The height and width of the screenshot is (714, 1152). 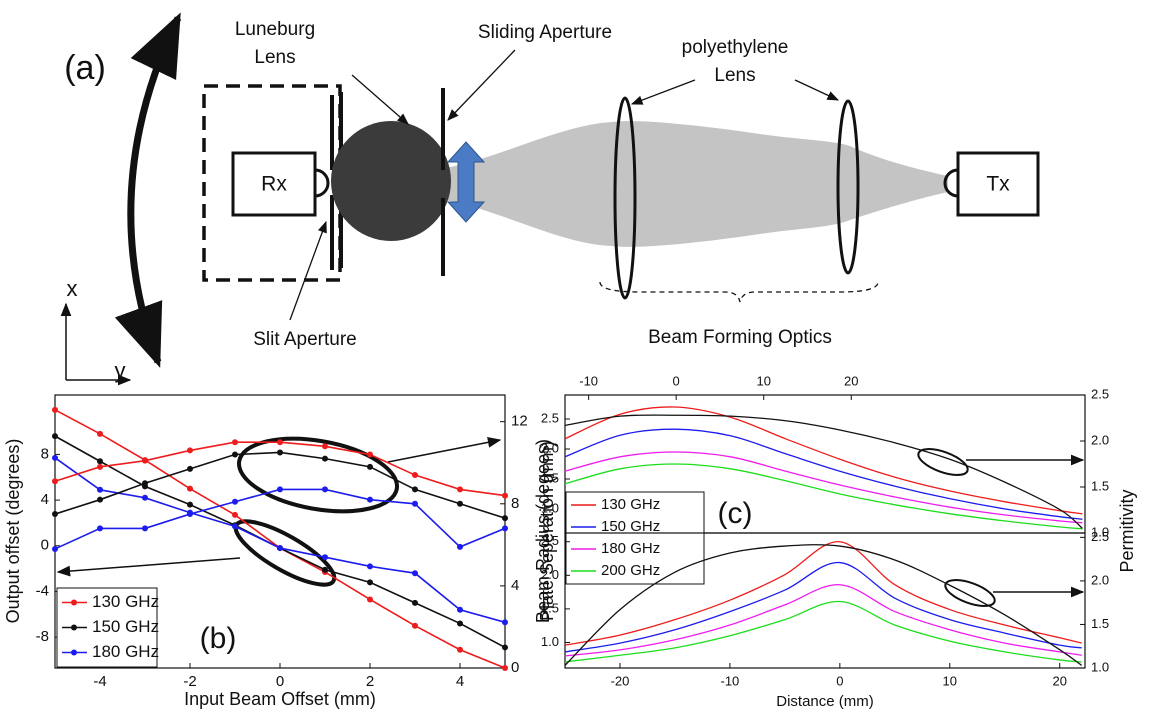 I want to click on x-tick-label: 10, so click(x=950, y=680).